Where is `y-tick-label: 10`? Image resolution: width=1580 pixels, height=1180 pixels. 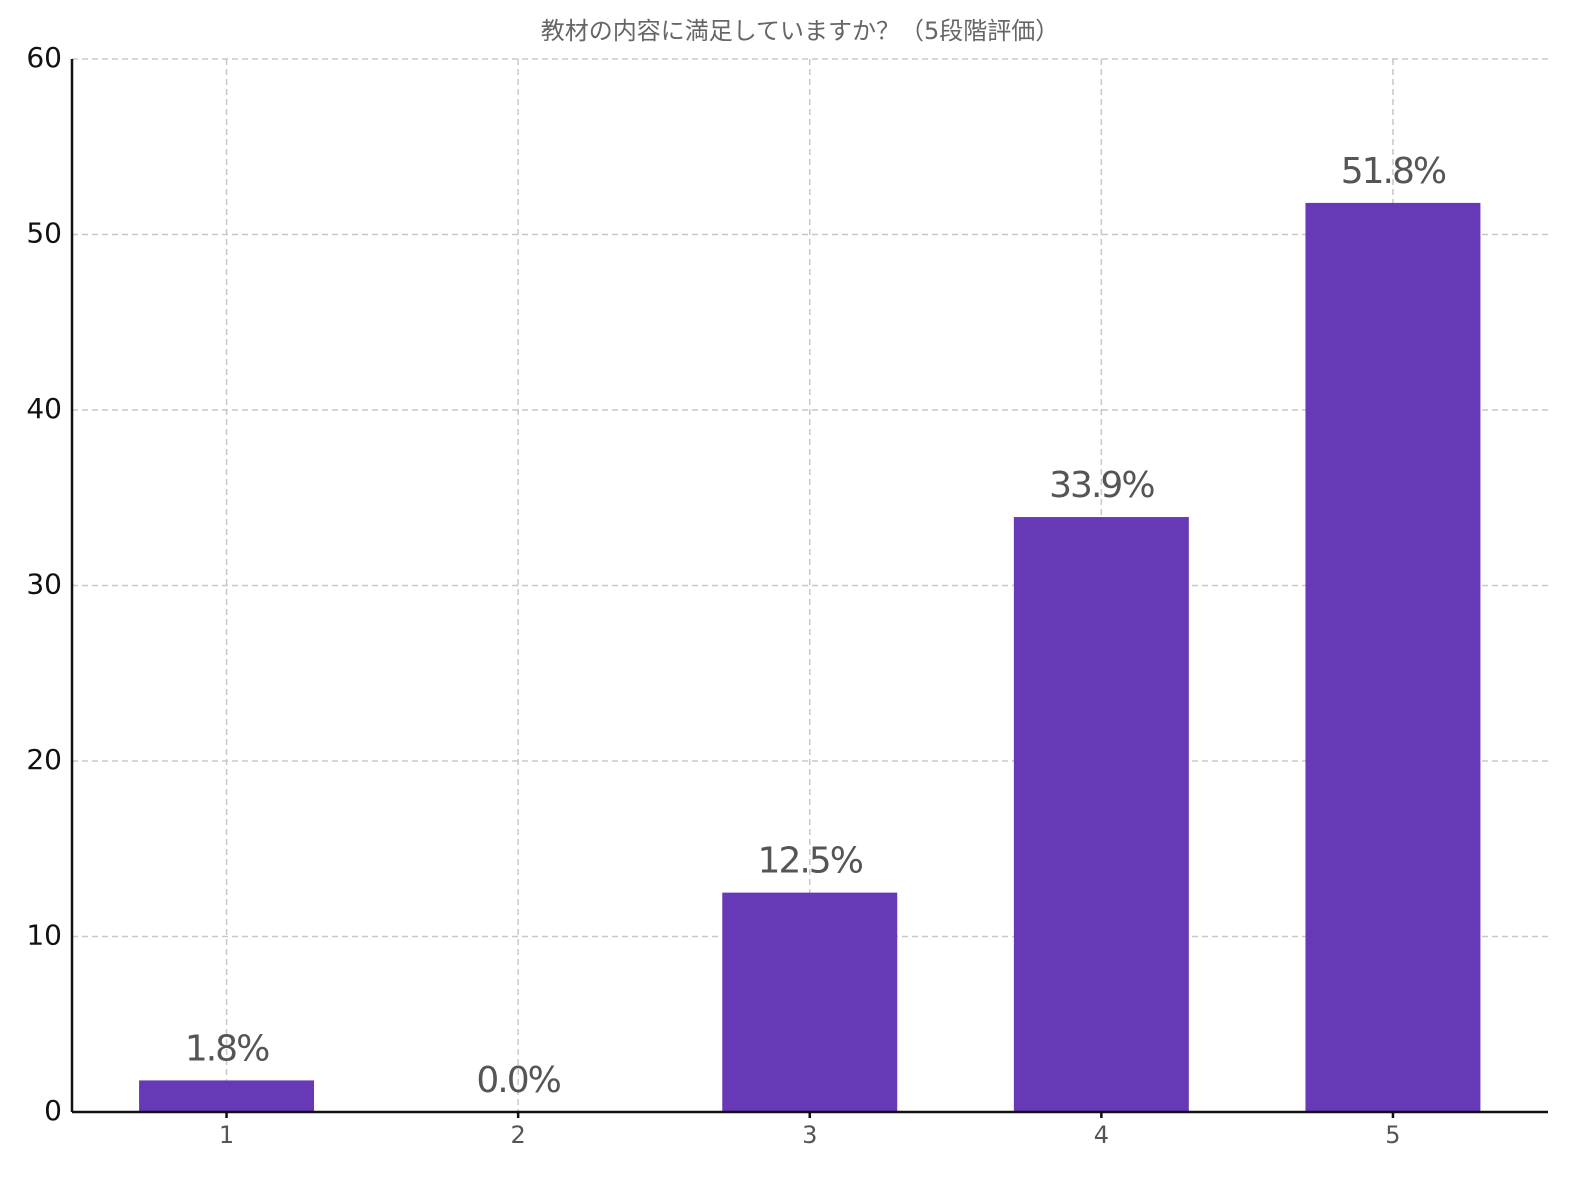
y-tick-label: 10 is located at coordinates (44, 935).